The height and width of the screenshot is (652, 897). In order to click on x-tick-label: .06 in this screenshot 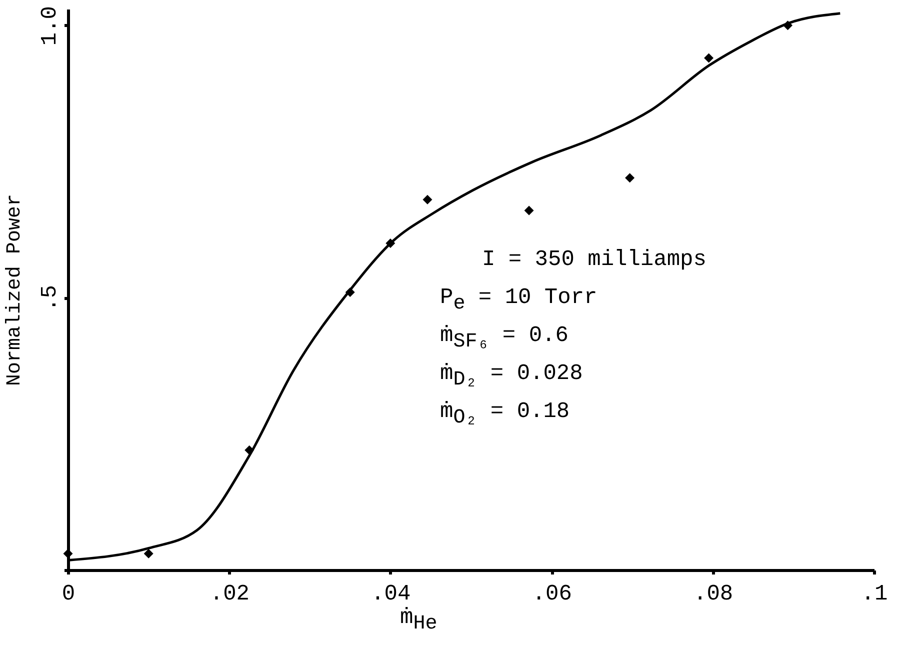, I will do `click(552, 594)`.